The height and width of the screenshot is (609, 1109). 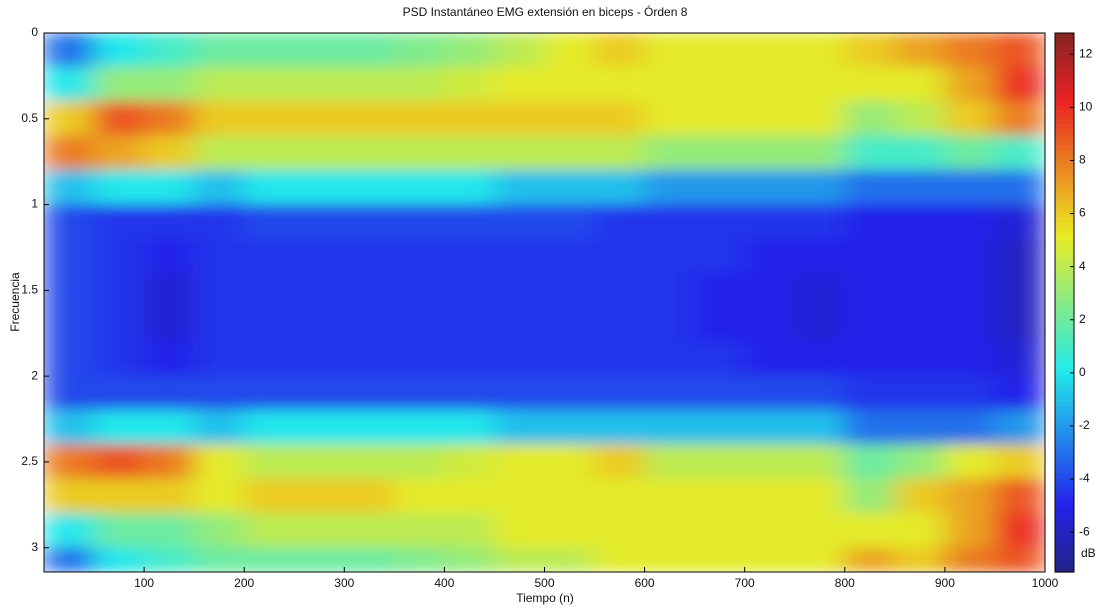 I want to click on colorbar-tick-label: 0, so click(x=1082, y=372).